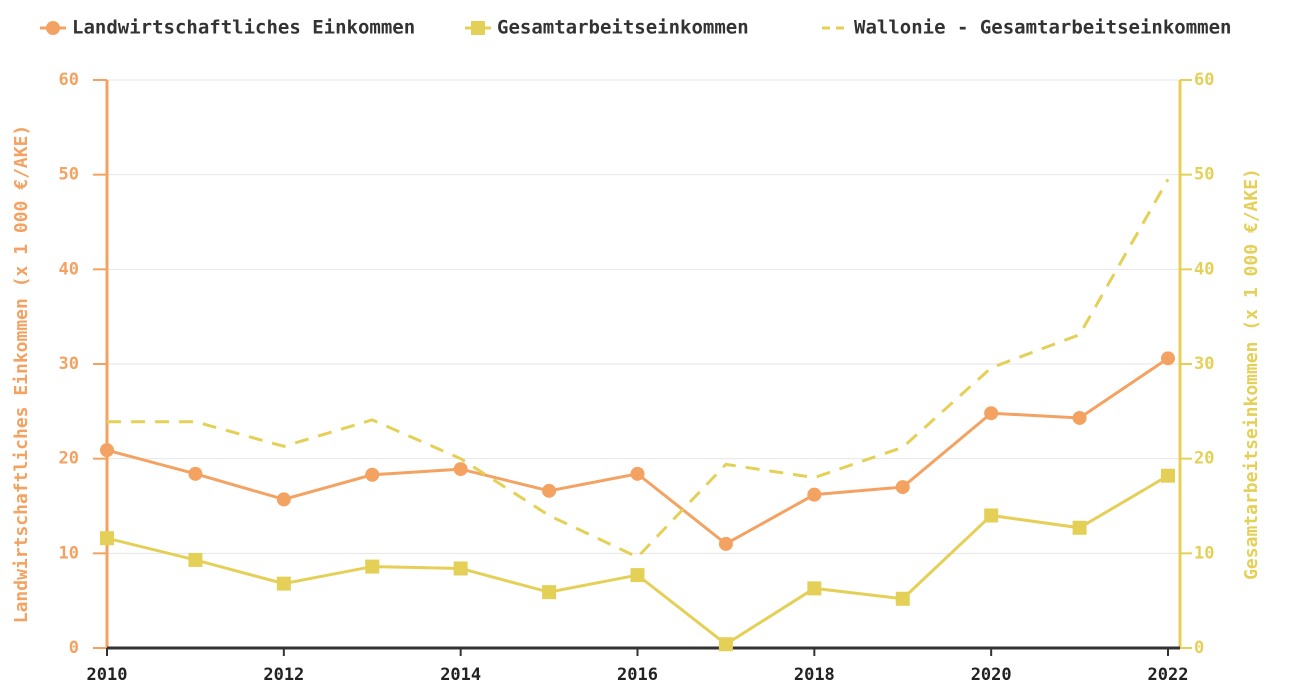 The image size is (1292, 684). What do you see at coordinates (283, 674) in the screenshot?
I see `x-tick-label: 2012` at bounding box center [283, 674].